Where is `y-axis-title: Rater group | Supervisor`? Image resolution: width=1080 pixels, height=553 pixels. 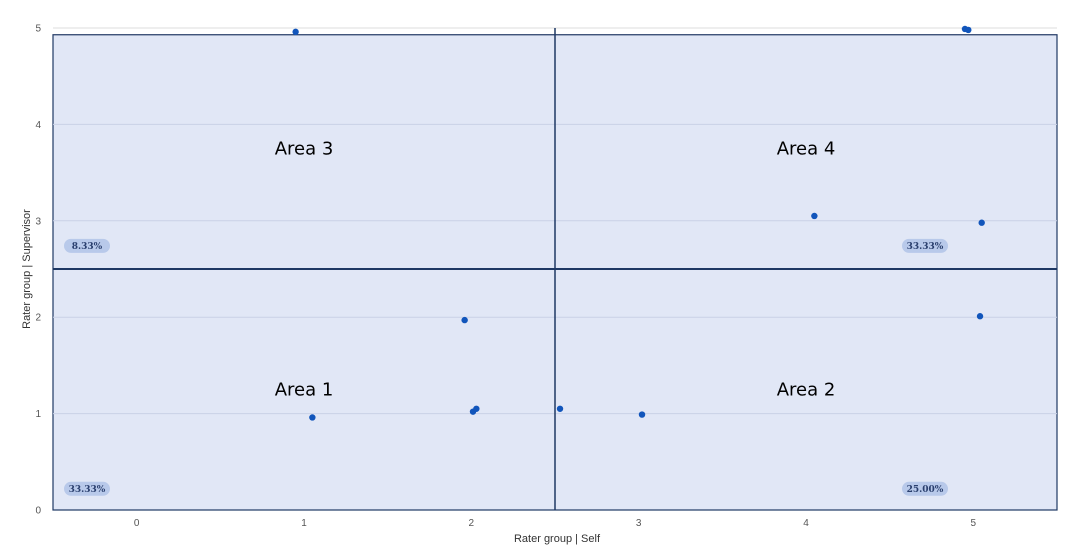
y-axis-title: Rater group | Supervisor is located at coordinates (27, 269).